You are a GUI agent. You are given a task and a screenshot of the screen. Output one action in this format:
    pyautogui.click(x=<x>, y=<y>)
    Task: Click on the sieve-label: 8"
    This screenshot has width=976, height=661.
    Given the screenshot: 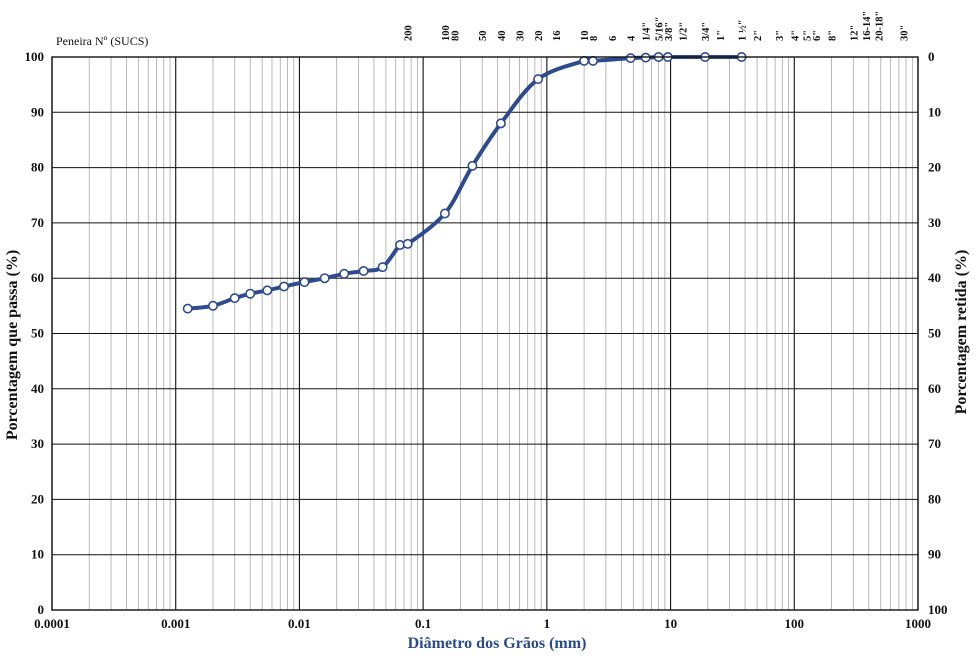 What is the action you would take?
    pyautogui.click(x=833, y=35)
    